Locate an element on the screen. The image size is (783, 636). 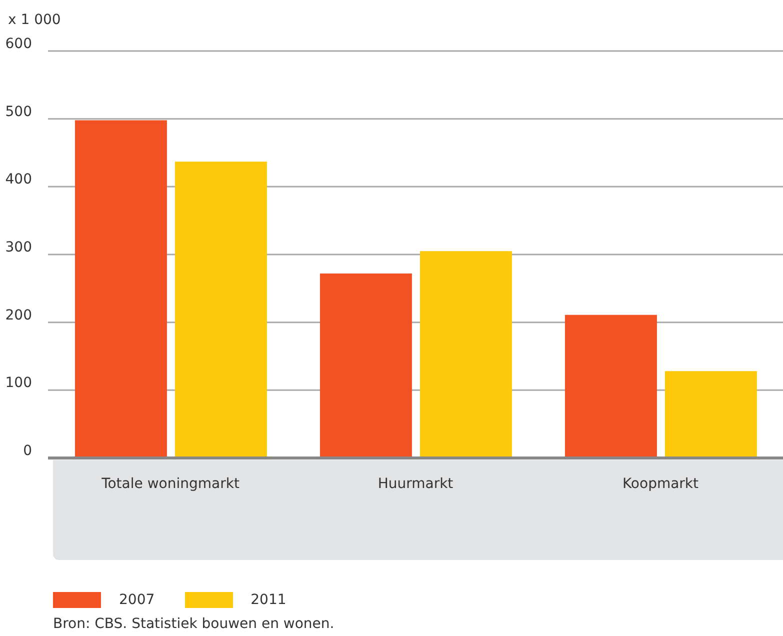
x-tick-label: Koopmarkt is located at coordinates (661, 484).